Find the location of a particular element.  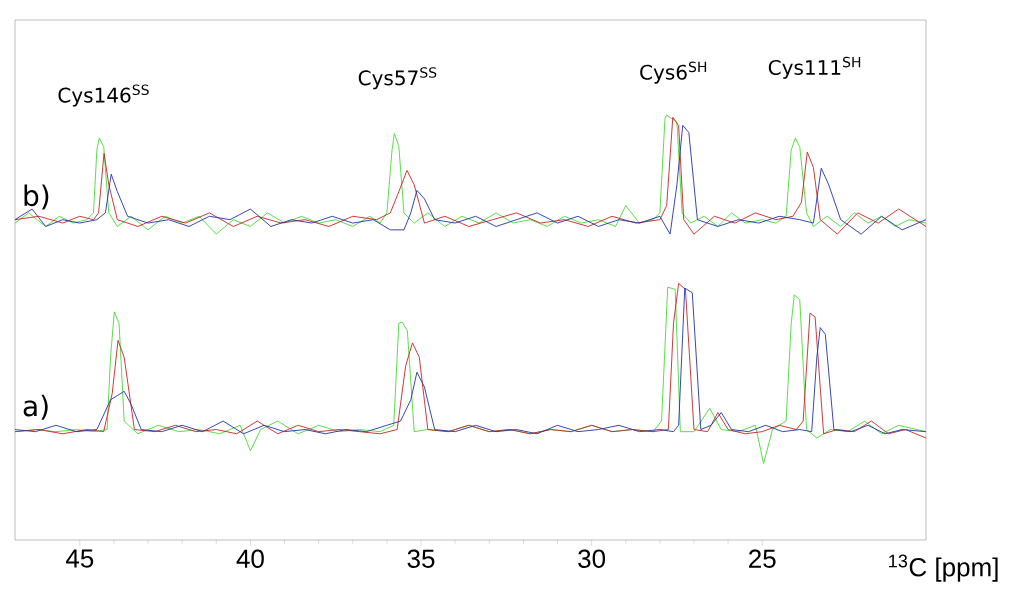

x-tick-label: 45 is located at coordinates (79, 558).